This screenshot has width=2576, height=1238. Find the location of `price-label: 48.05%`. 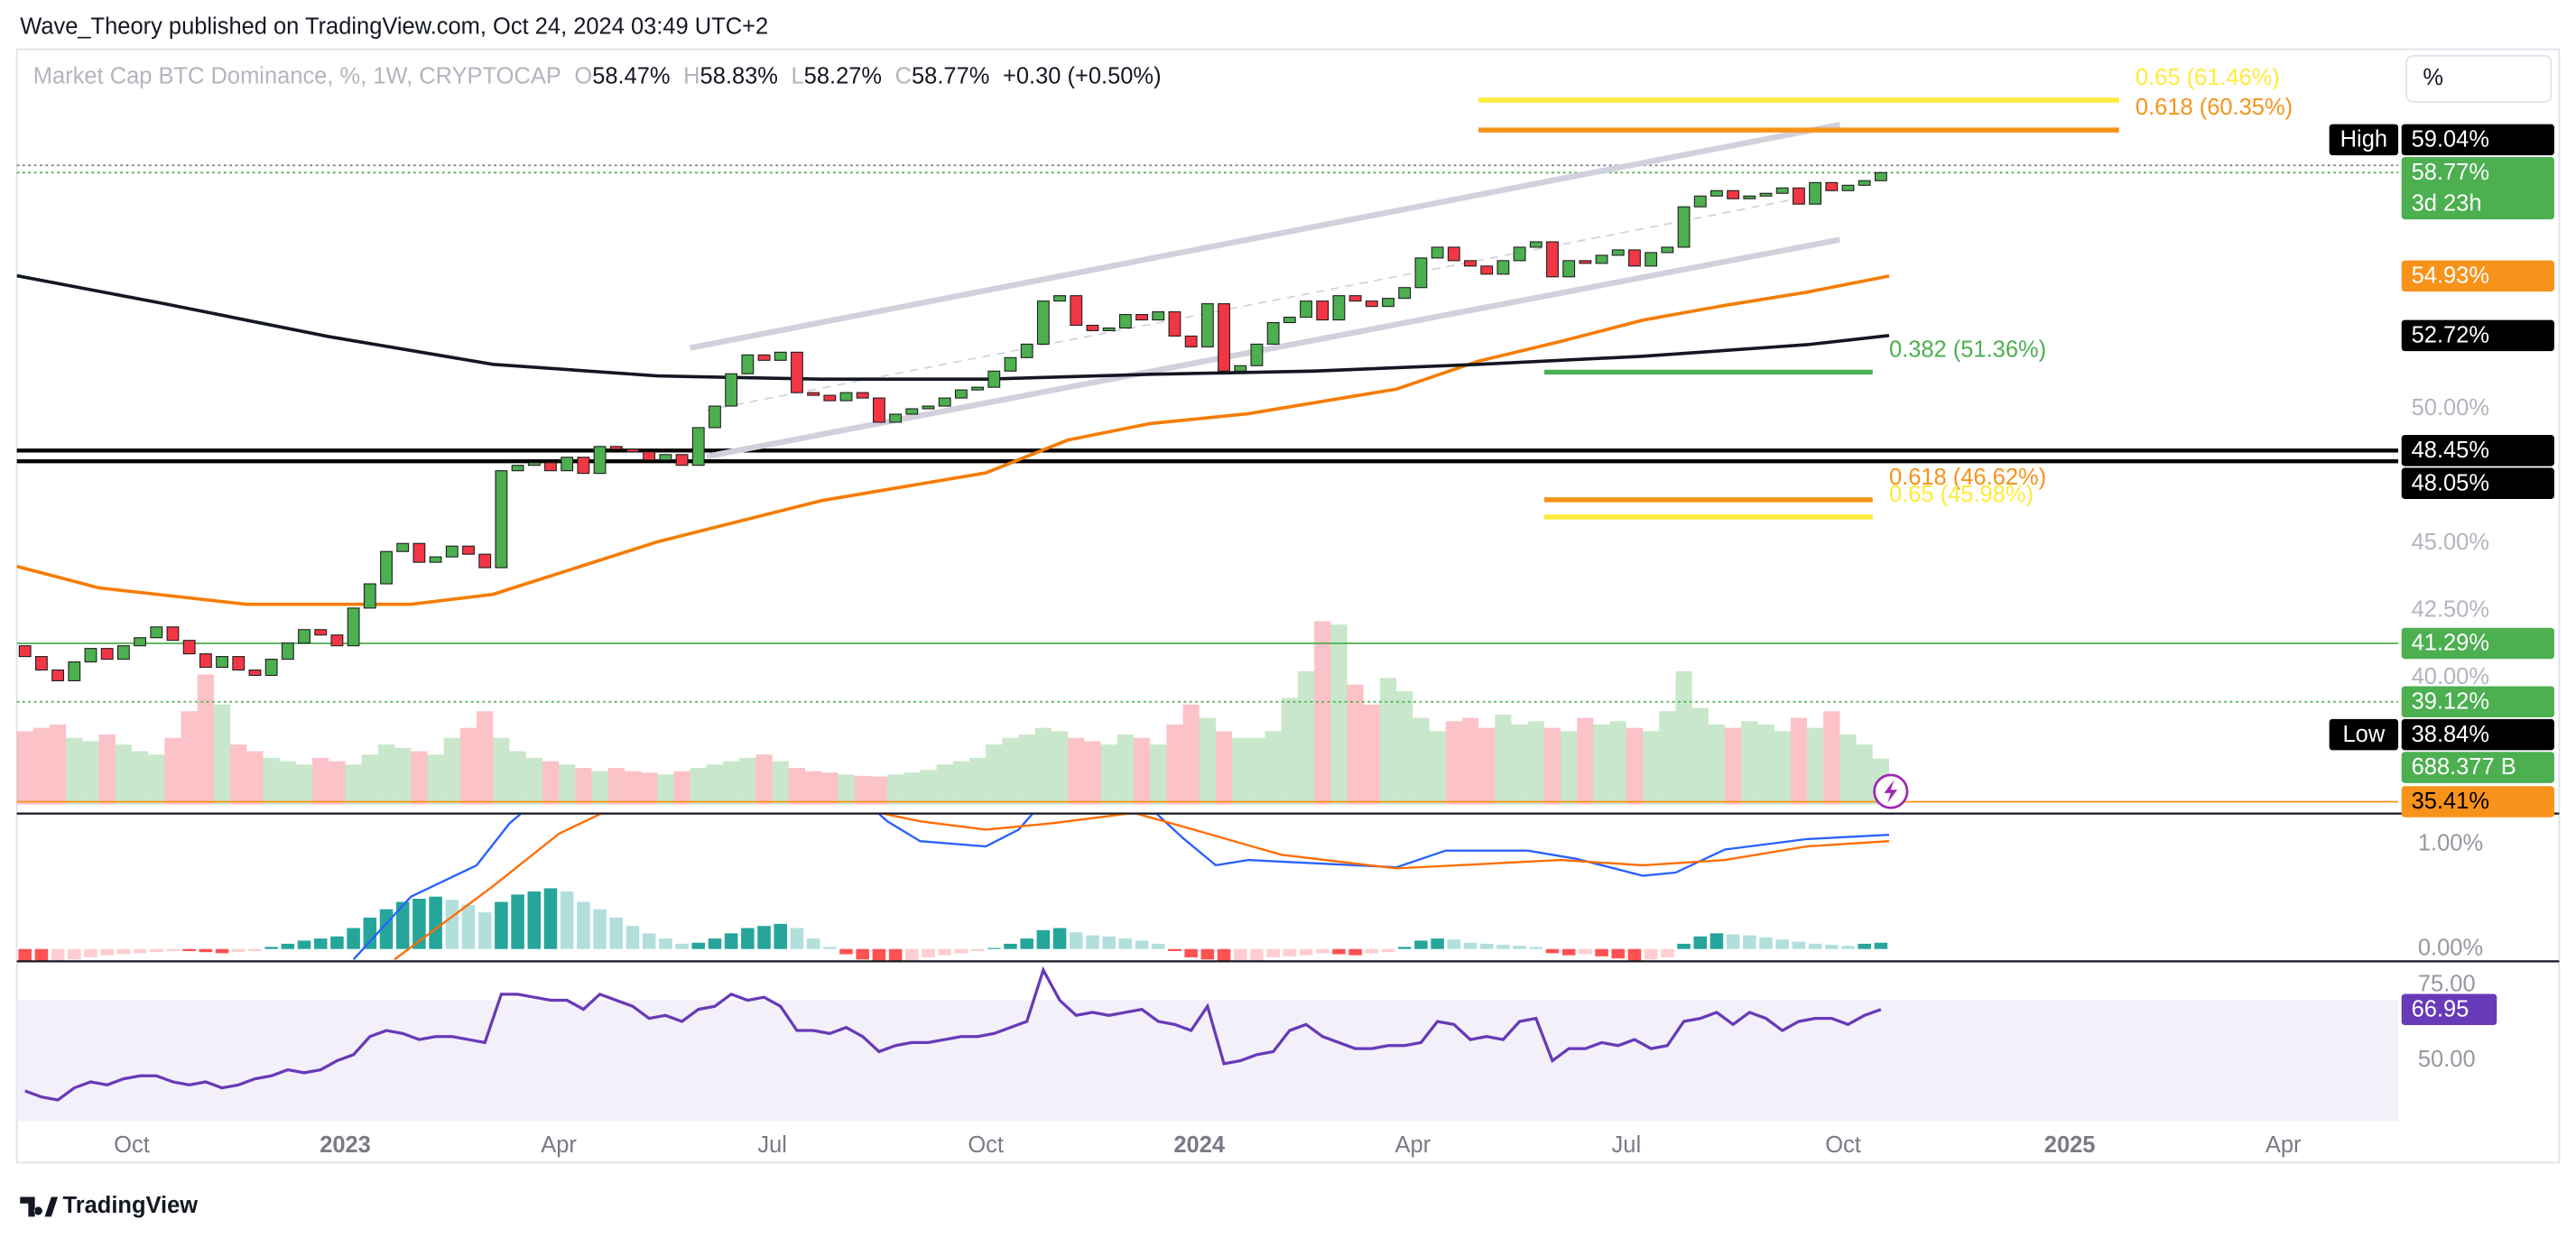

price-label: 48.05% is located at coordinates (2450, 483).